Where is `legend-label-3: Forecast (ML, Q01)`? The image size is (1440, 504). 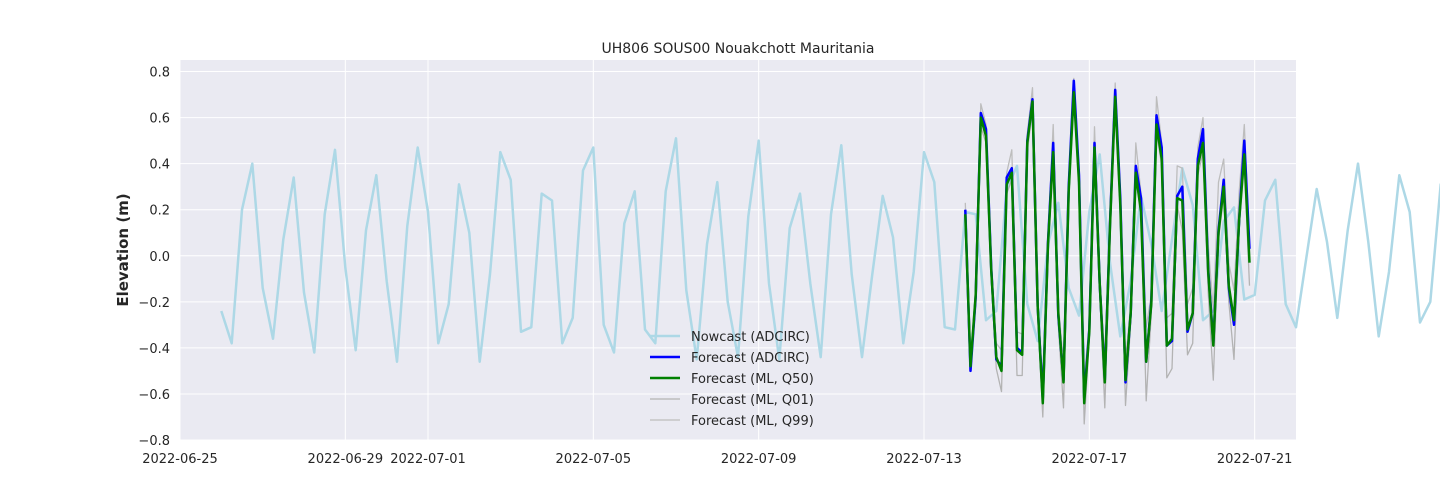 legend-label-3: Forecast (ML, Q01) is located at coordinates (752, 400).